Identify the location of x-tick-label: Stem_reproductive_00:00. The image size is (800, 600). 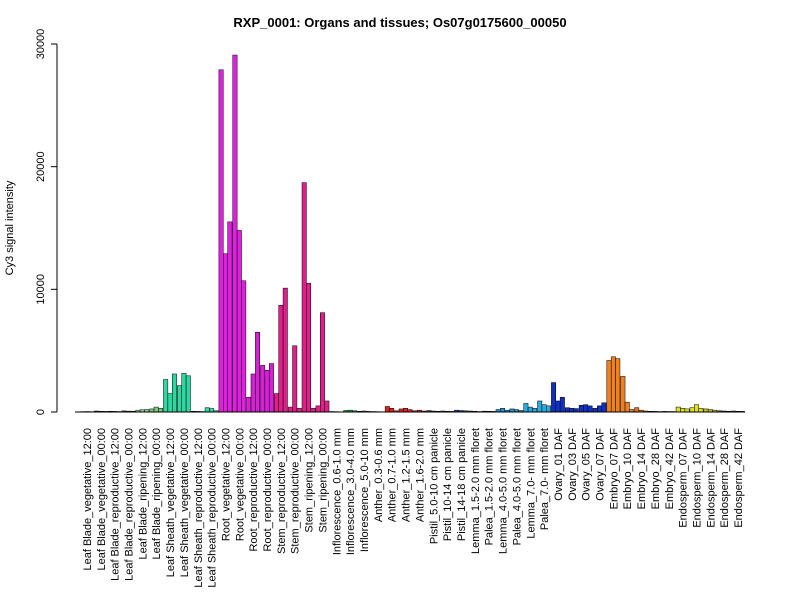
(296, 491).